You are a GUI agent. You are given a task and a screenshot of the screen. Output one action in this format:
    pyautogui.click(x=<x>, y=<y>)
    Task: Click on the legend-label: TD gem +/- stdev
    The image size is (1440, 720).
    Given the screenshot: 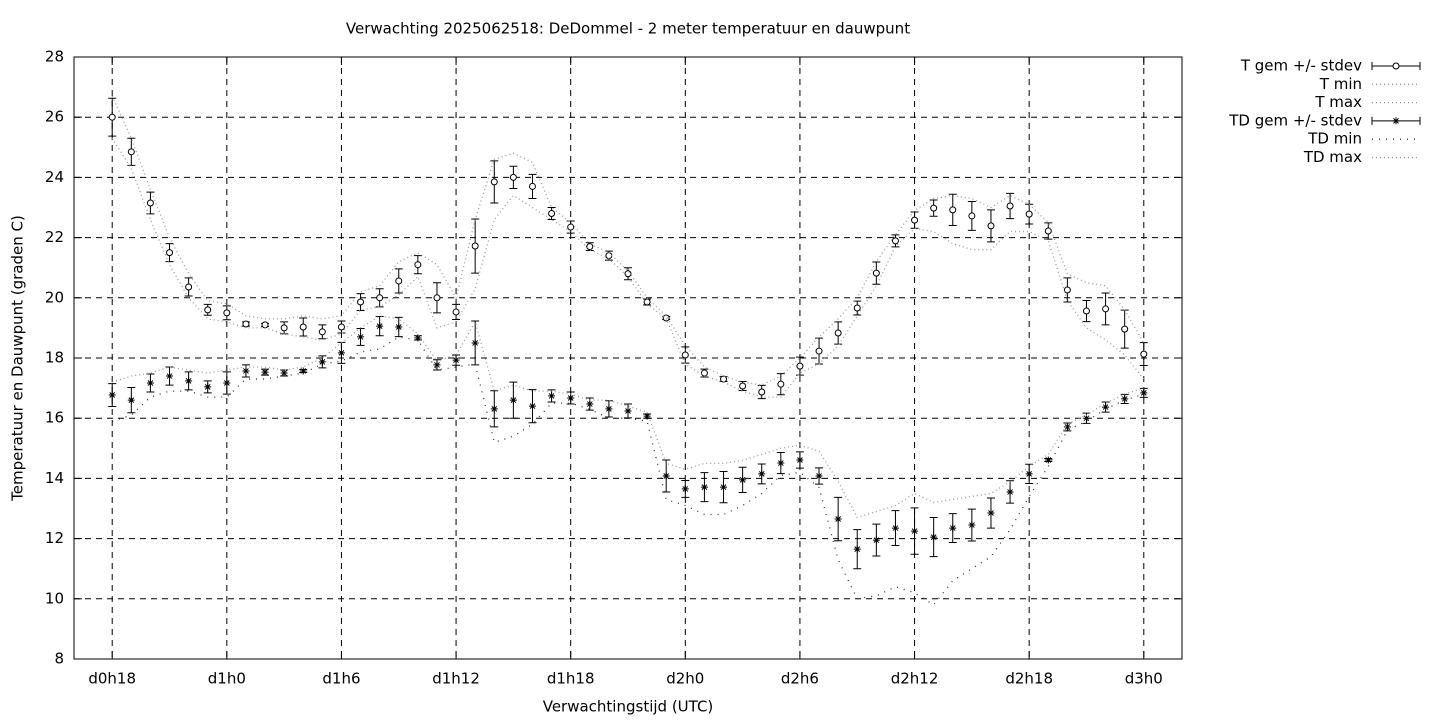 What is the action you would take?
    pyautogui.click(x=1295, y=120)
    